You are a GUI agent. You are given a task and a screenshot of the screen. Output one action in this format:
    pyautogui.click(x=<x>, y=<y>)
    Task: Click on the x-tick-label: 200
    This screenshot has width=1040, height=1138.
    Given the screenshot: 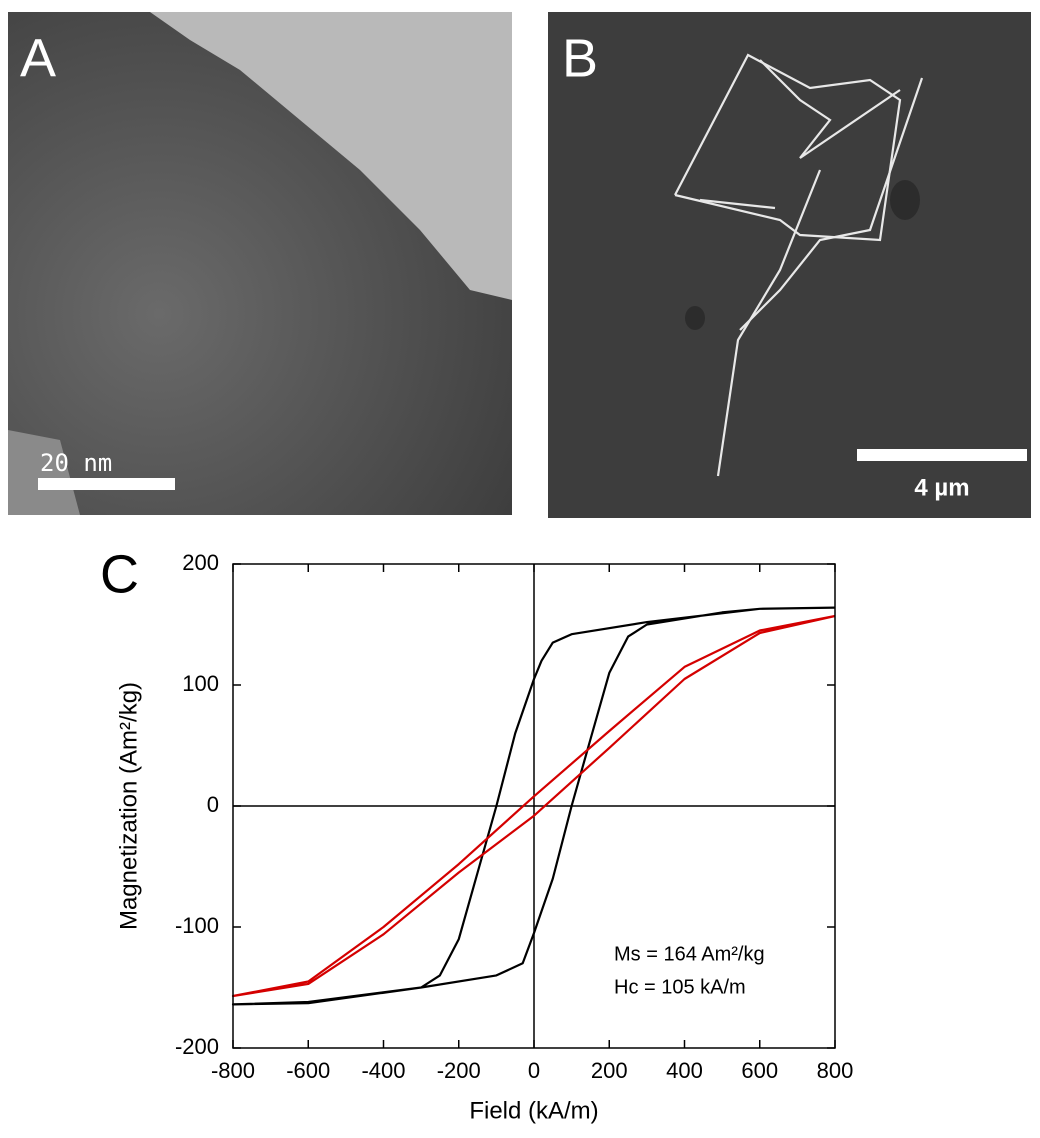 What is the action you would take?
    pyautogui.click(x=609, y=1070)
    